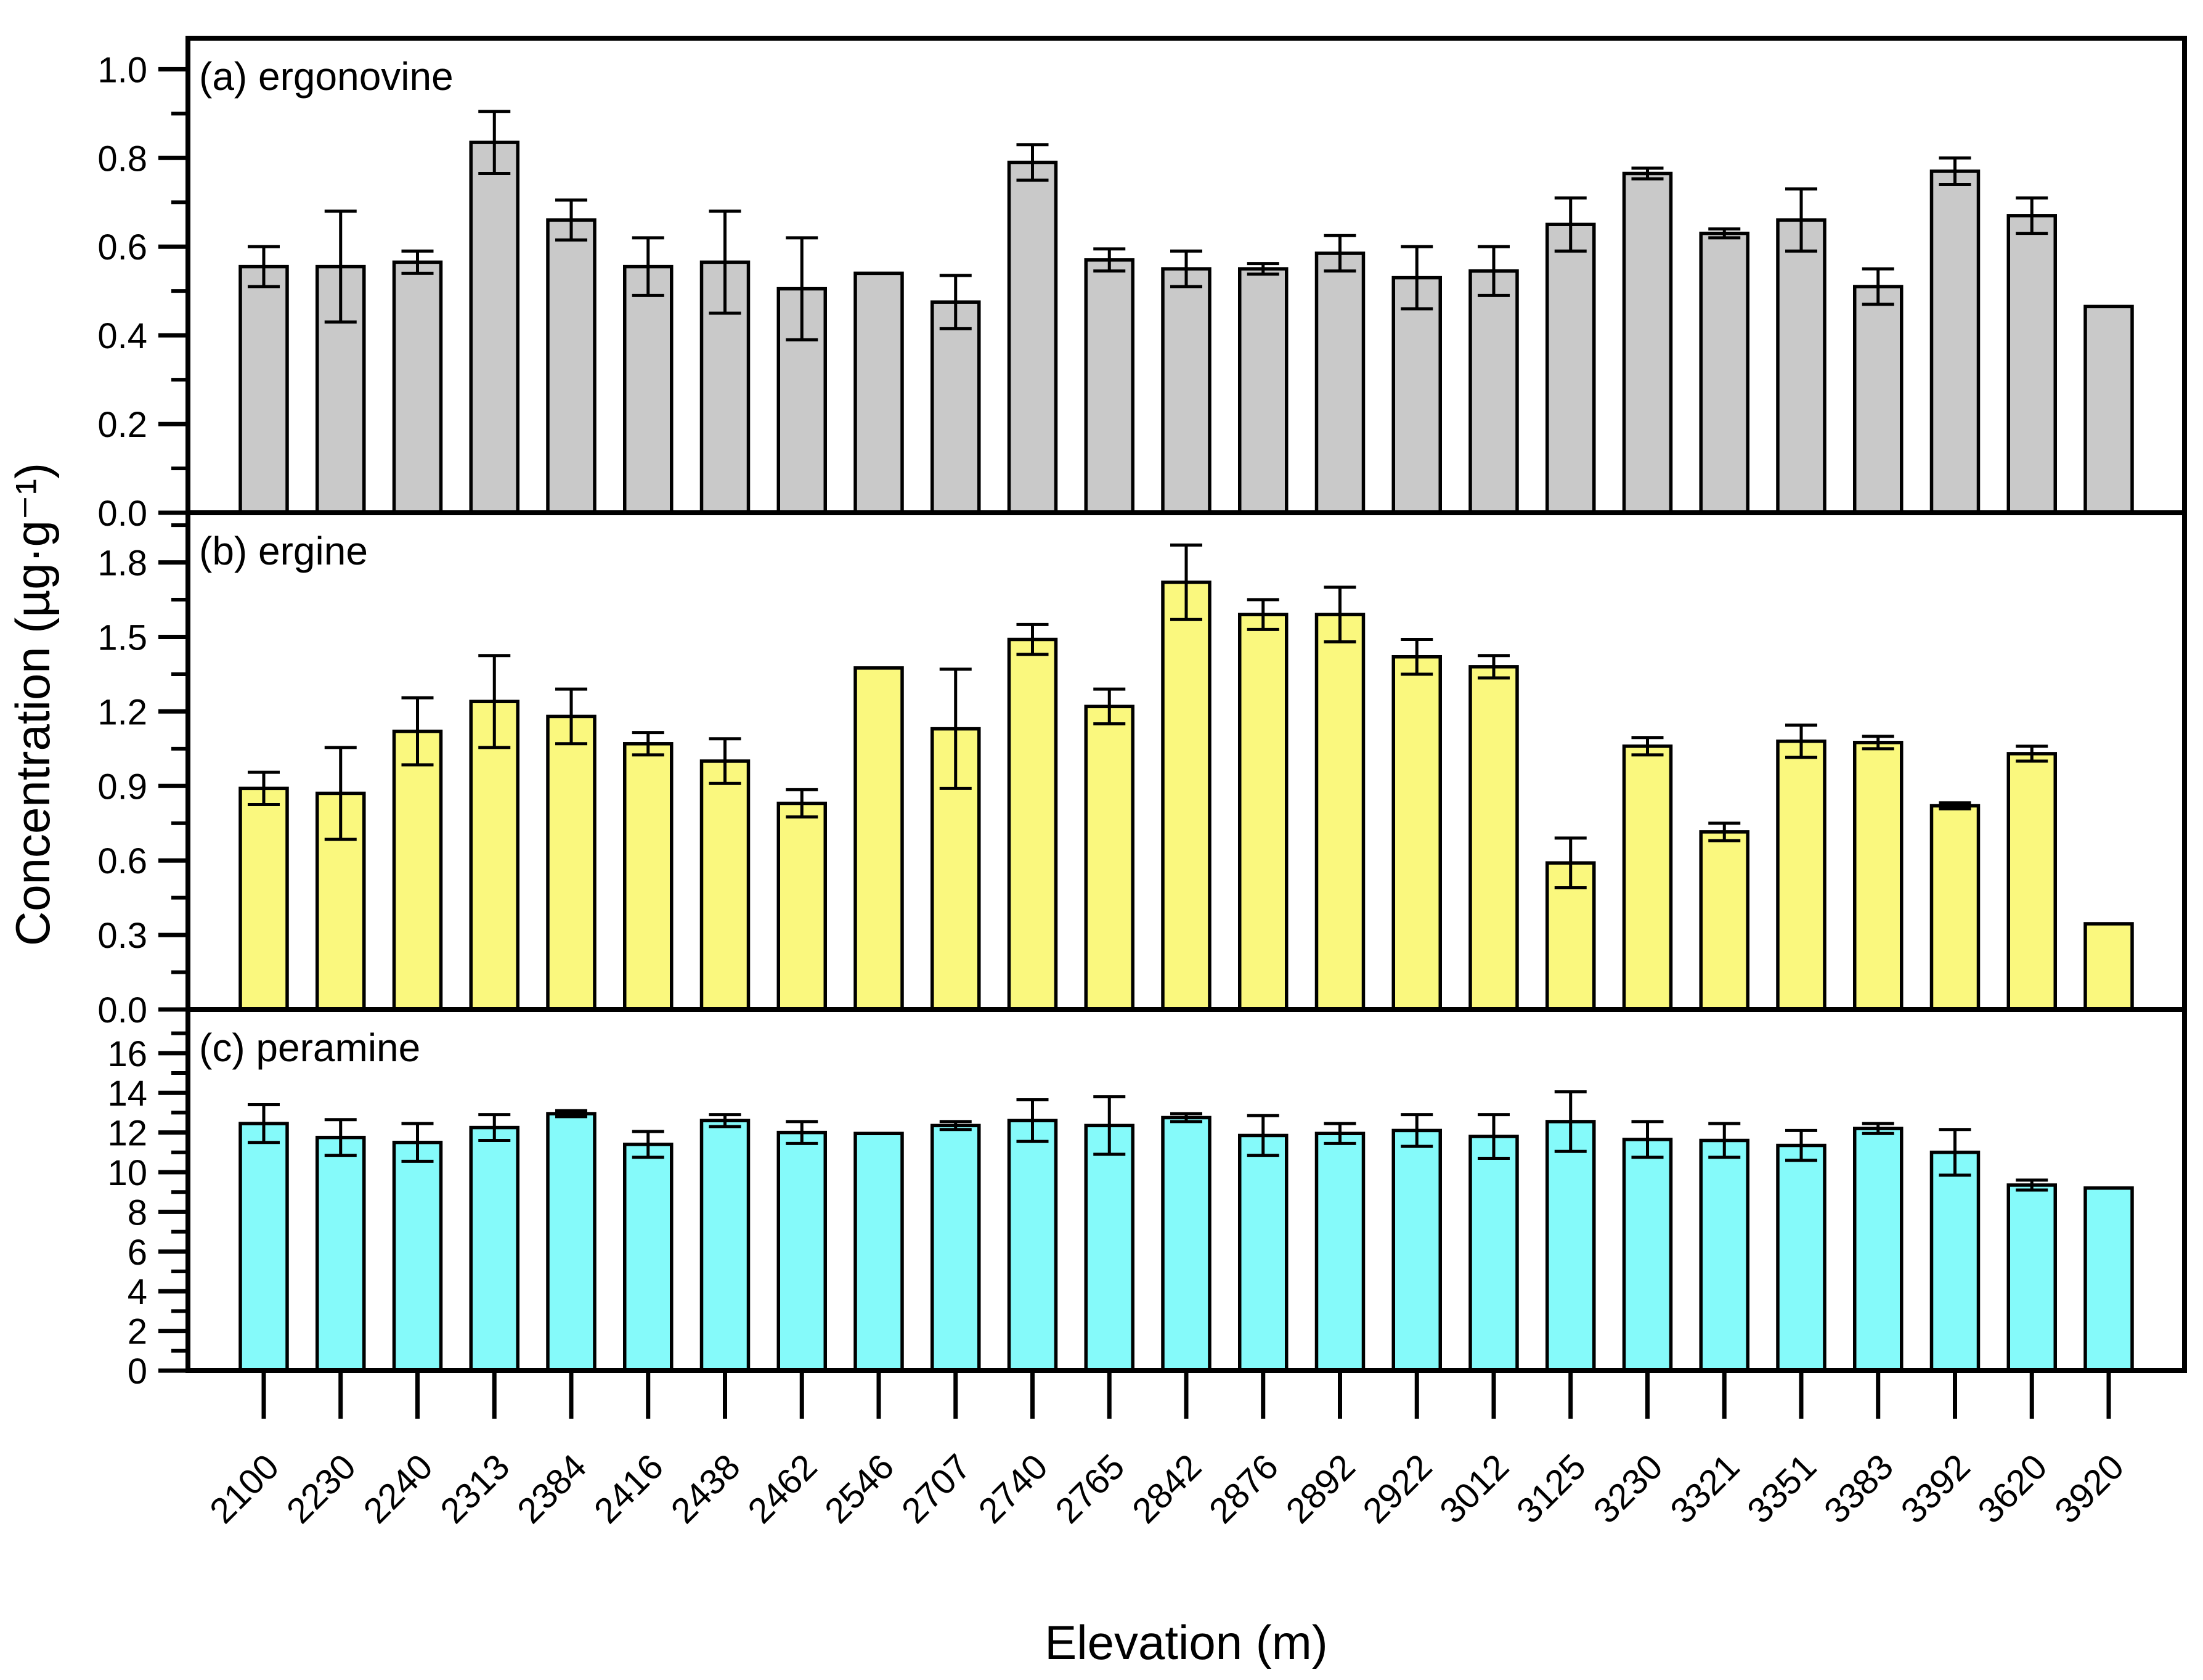 Image resolution: width=2203 pixels, height=1680 pixels. I want to click on y-tick-label-c-6: 6, so click(137, 1253).